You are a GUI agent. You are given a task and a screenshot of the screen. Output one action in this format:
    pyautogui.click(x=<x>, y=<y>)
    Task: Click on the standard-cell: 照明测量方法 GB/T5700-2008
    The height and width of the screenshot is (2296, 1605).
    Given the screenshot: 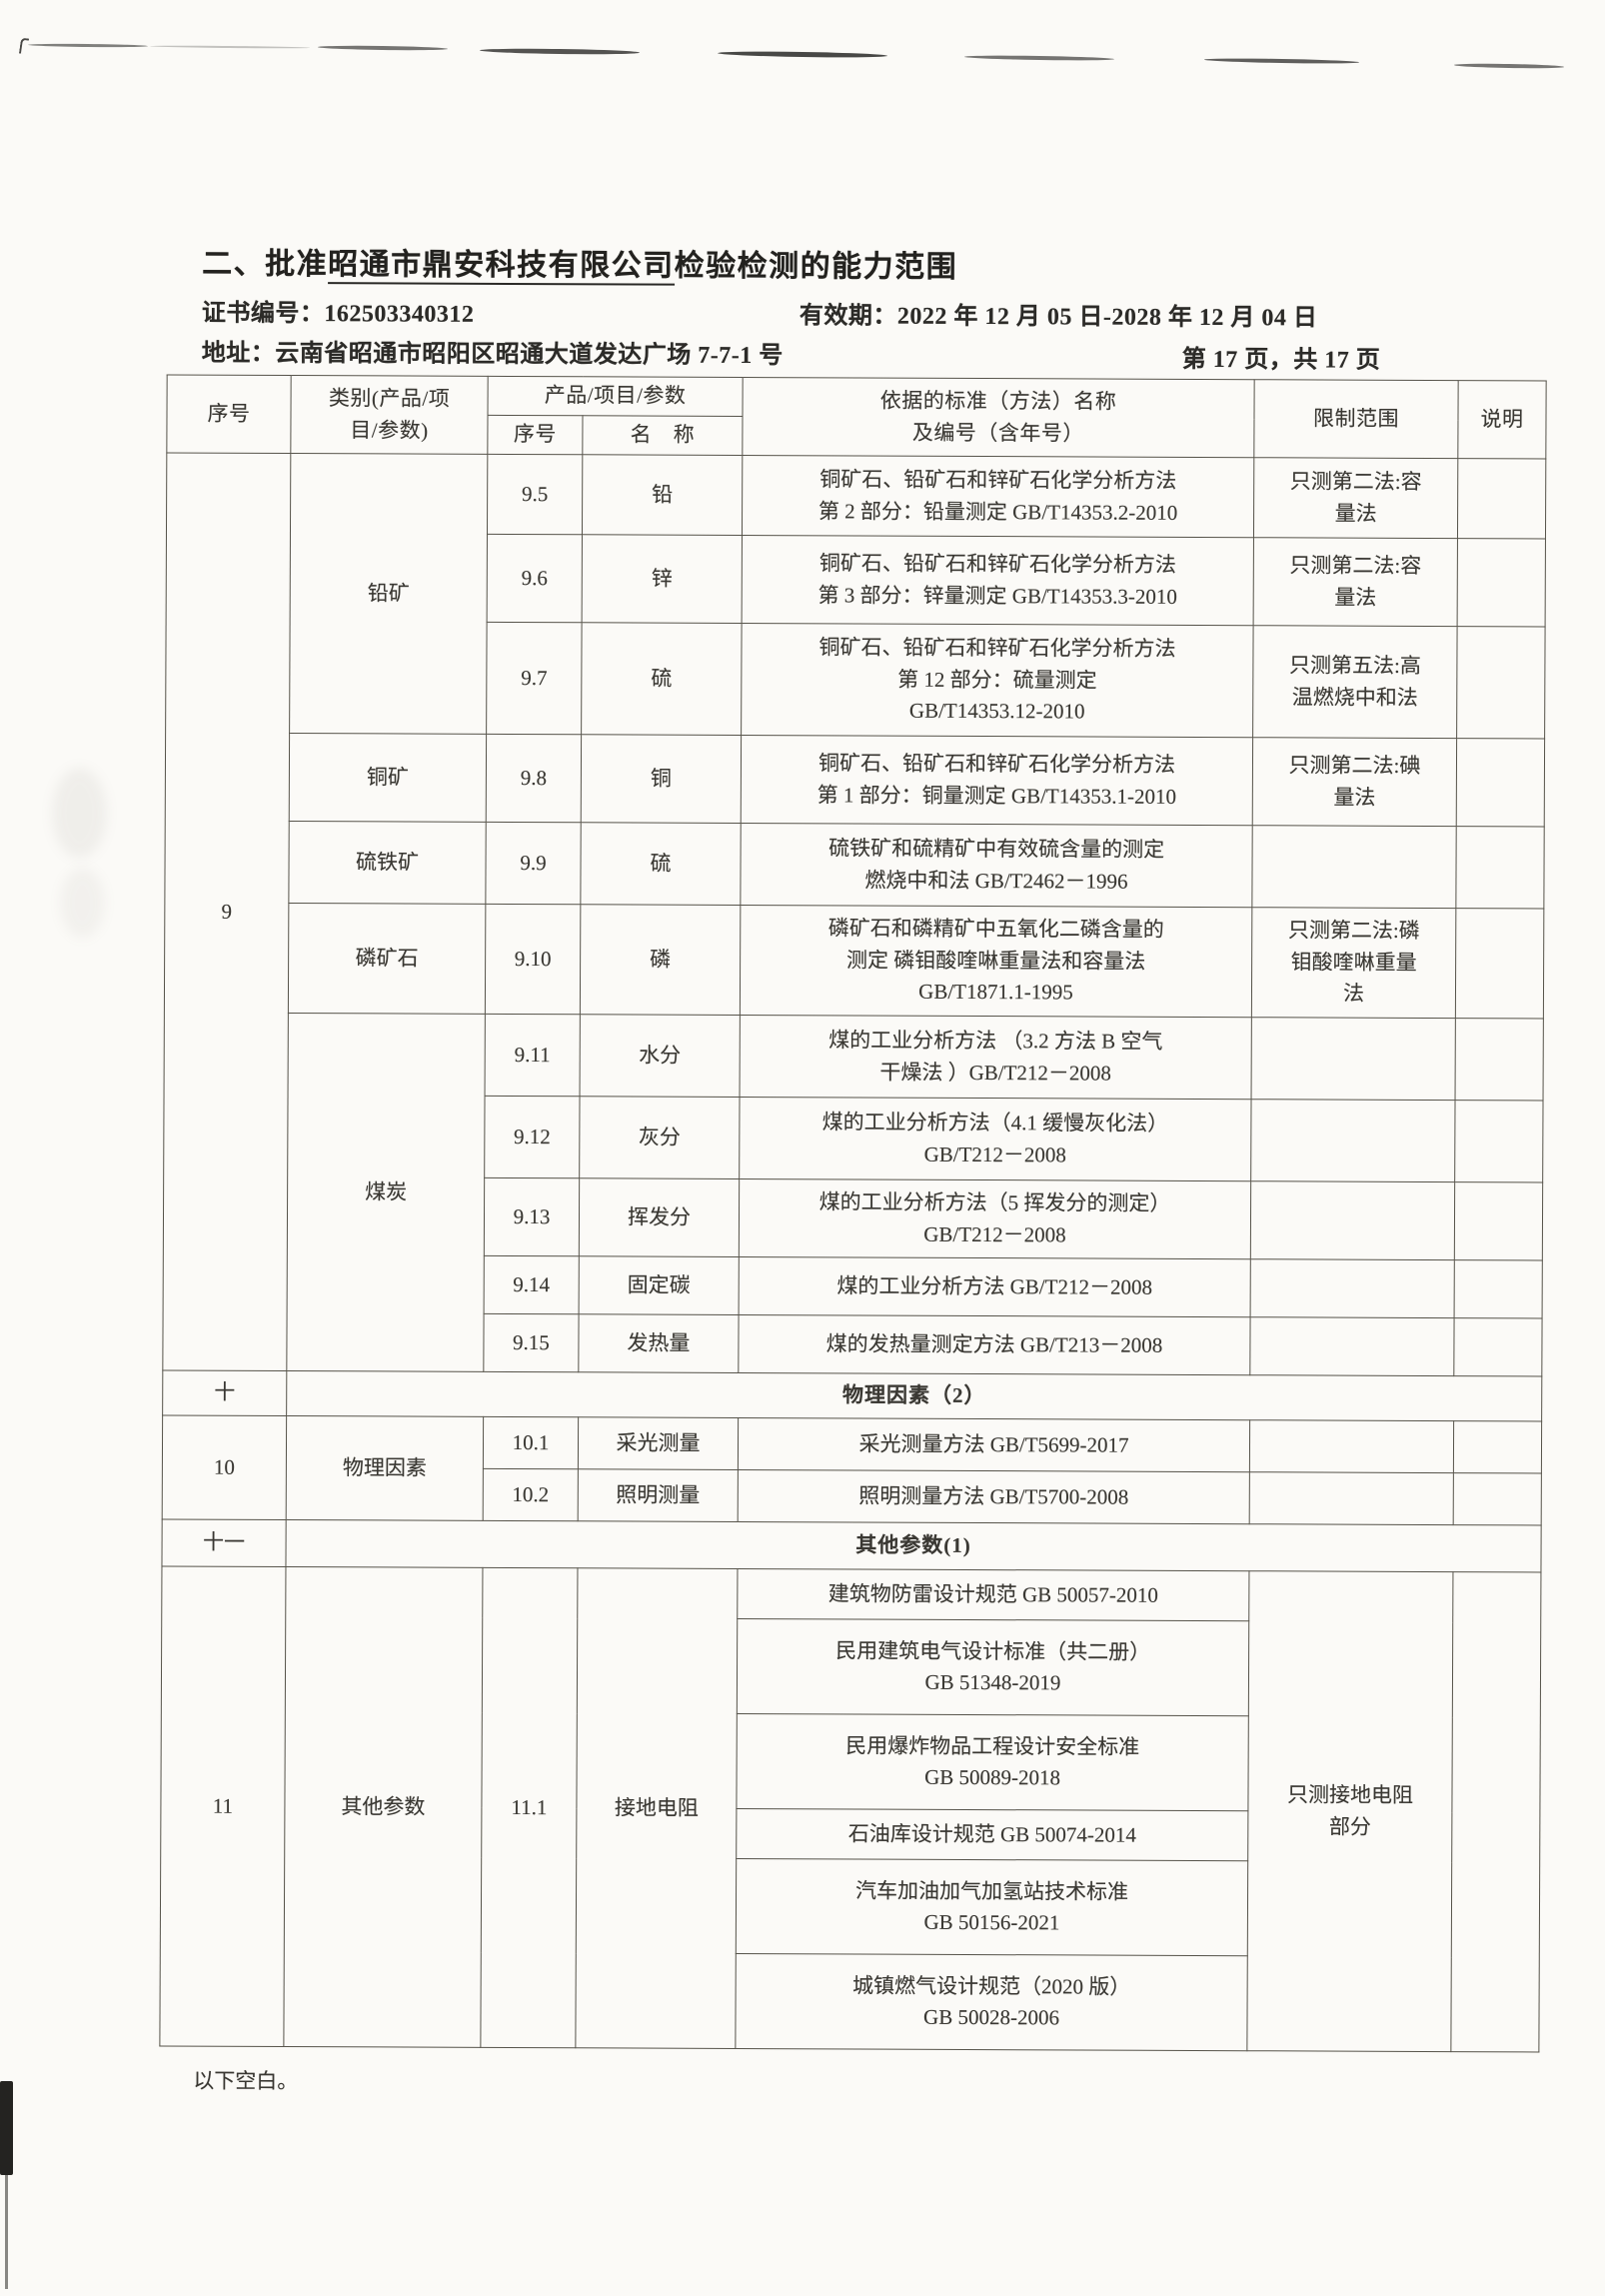 What is the action you would take?
    pyautogui.click(x=994, y=1496)
    